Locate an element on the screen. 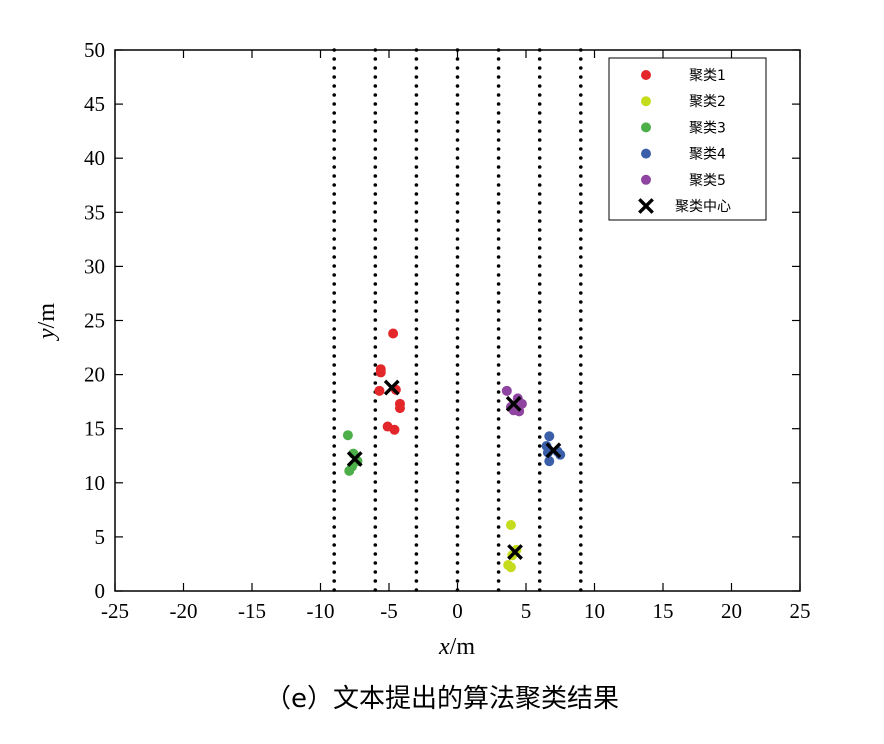  legend-label: 聚类1 is located at coordinates (707, 76).